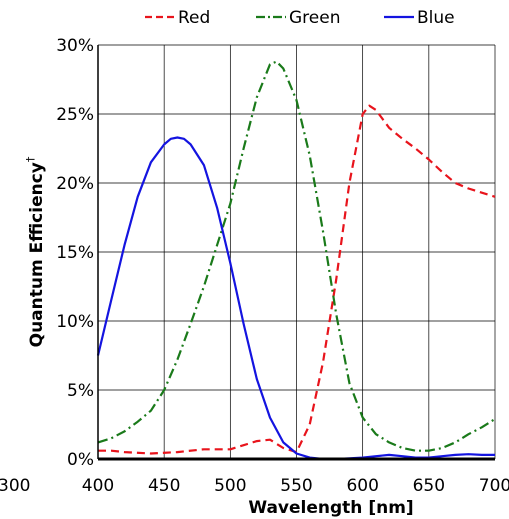  I want to click on svg-text: Quantum Efficiency†, so click(35, 251).